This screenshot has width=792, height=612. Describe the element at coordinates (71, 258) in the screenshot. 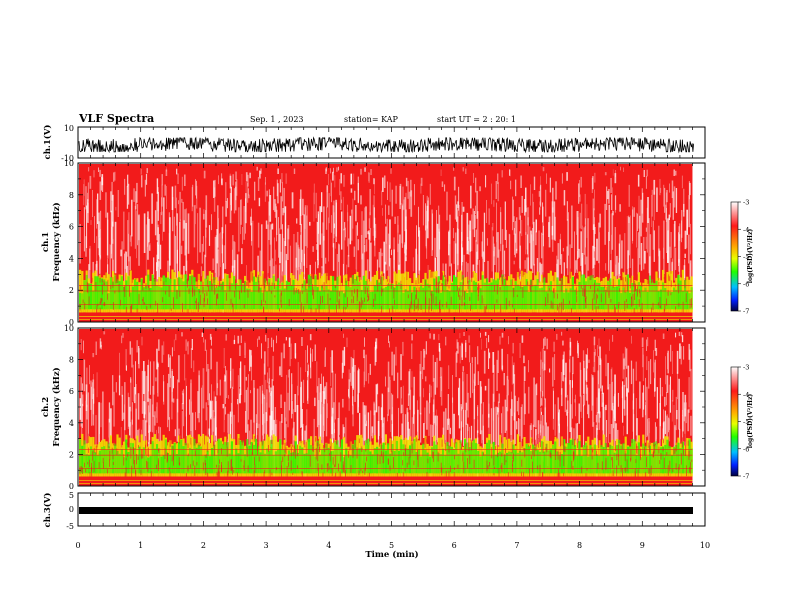

I see `y-tick-label: 4` at that location.